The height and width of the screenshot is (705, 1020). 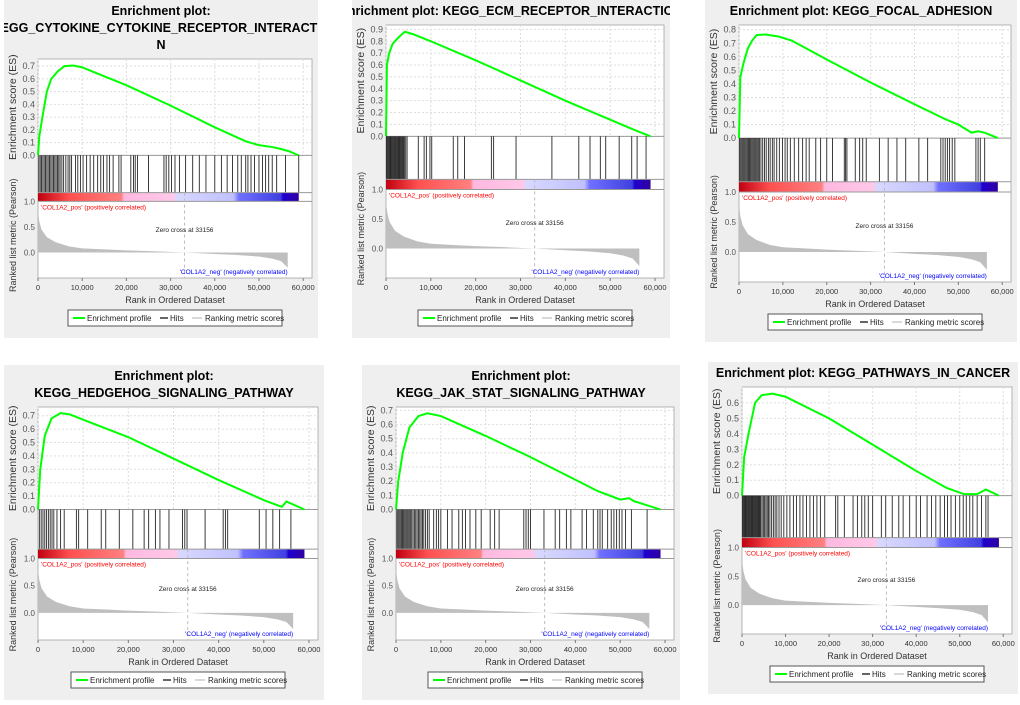 What do you see at coordinates (732, 496) in the screenshot?
I see `es-tick-label: 0.0` at bounding box center [732, 496].